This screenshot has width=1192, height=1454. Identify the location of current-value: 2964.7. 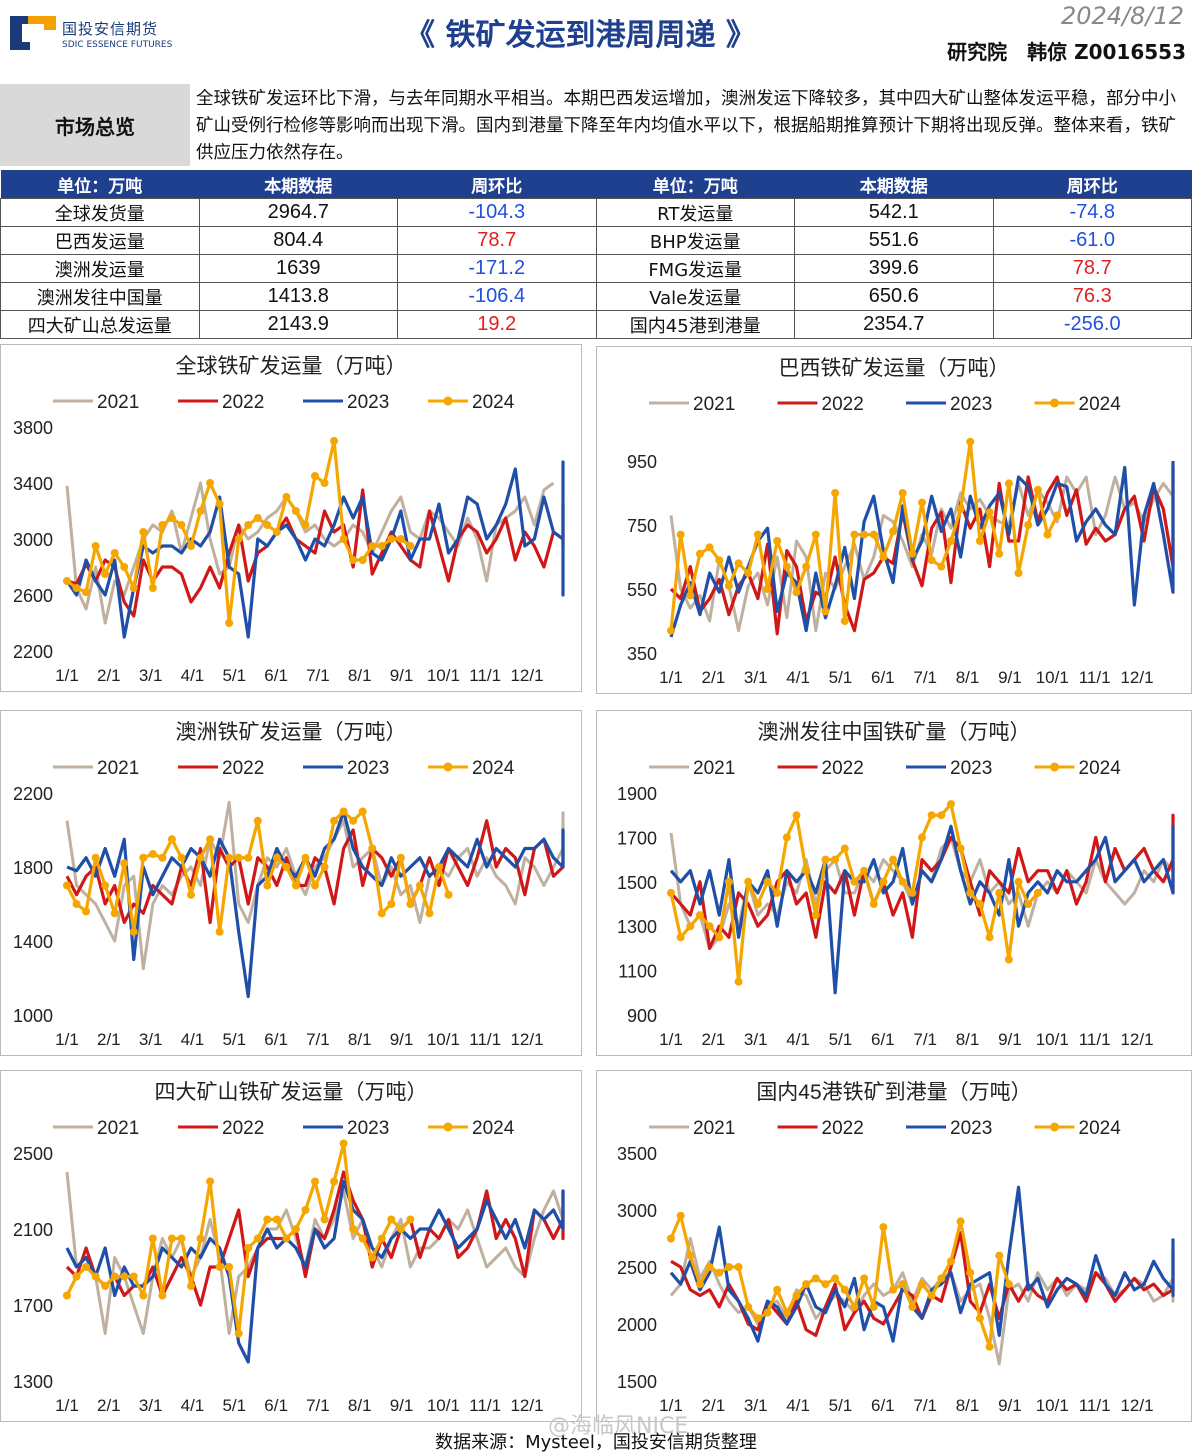
(298, 212).